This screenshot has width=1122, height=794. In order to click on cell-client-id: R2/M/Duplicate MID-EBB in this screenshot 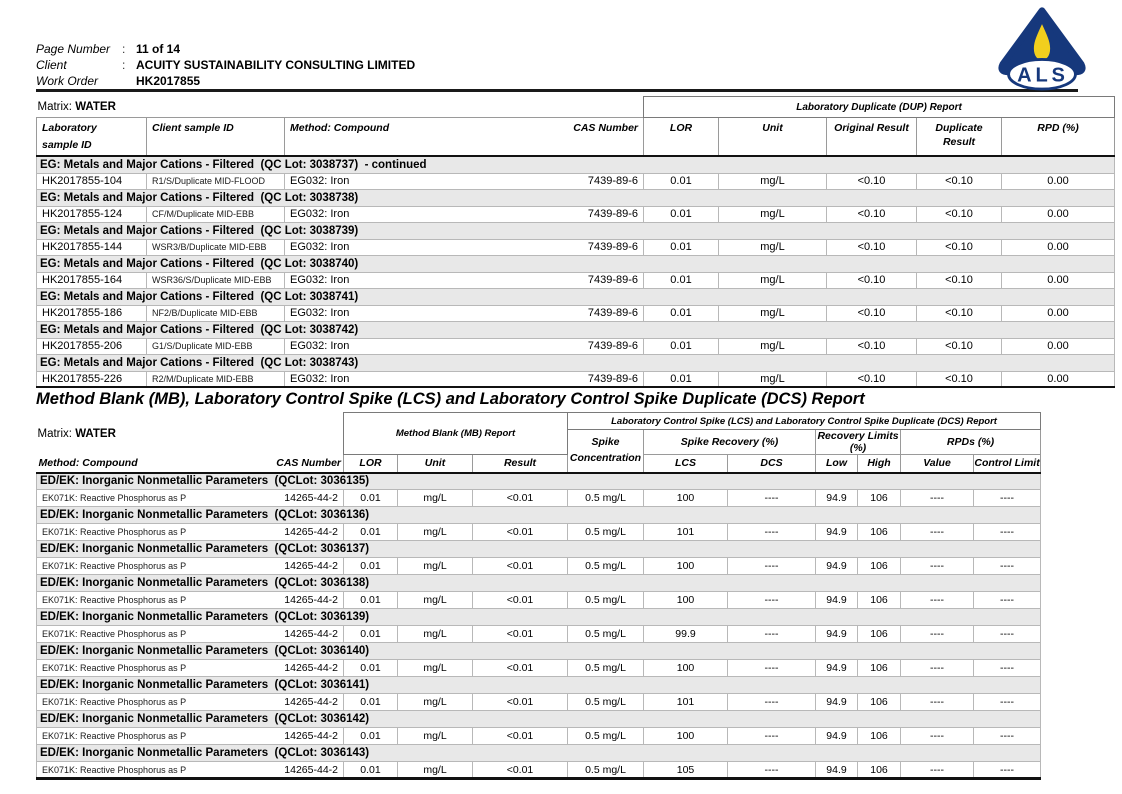, I will do `click(215, 379)`.